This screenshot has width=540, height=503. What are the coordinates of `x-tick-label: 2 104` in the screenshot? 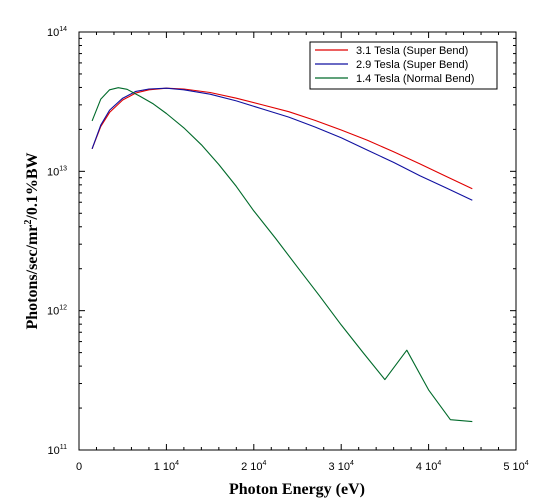 It's located at (253, 466).